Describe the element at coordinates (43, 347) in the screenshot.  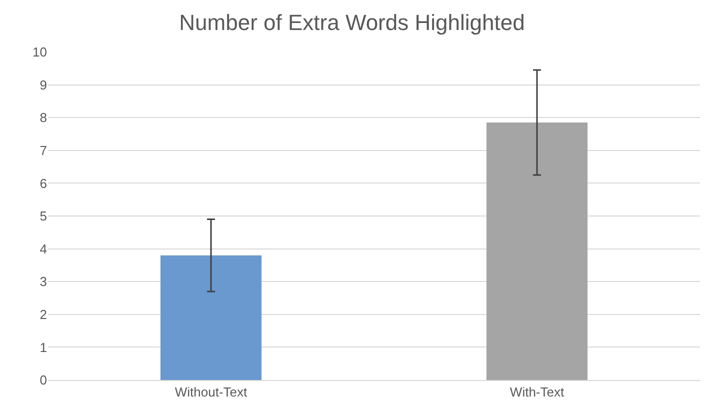
I see `y-tick-label: 1` at that location.